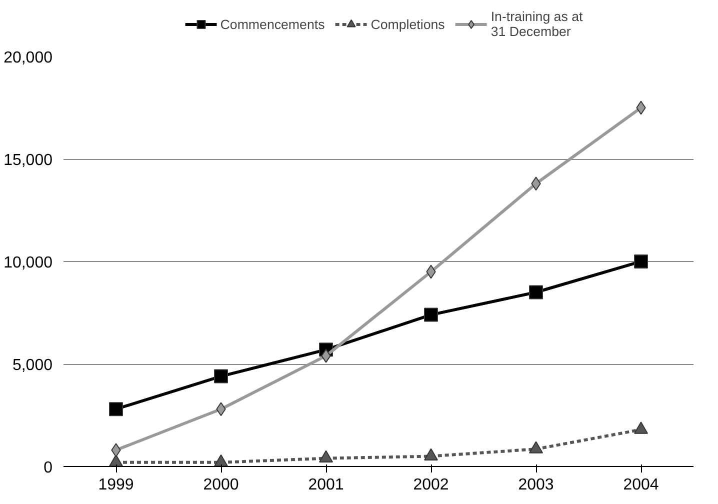 The image size is (718, 504). Describe the element at coordinates (48, 468) in the screenshot. I see `y-tick-label: 0` at that location.